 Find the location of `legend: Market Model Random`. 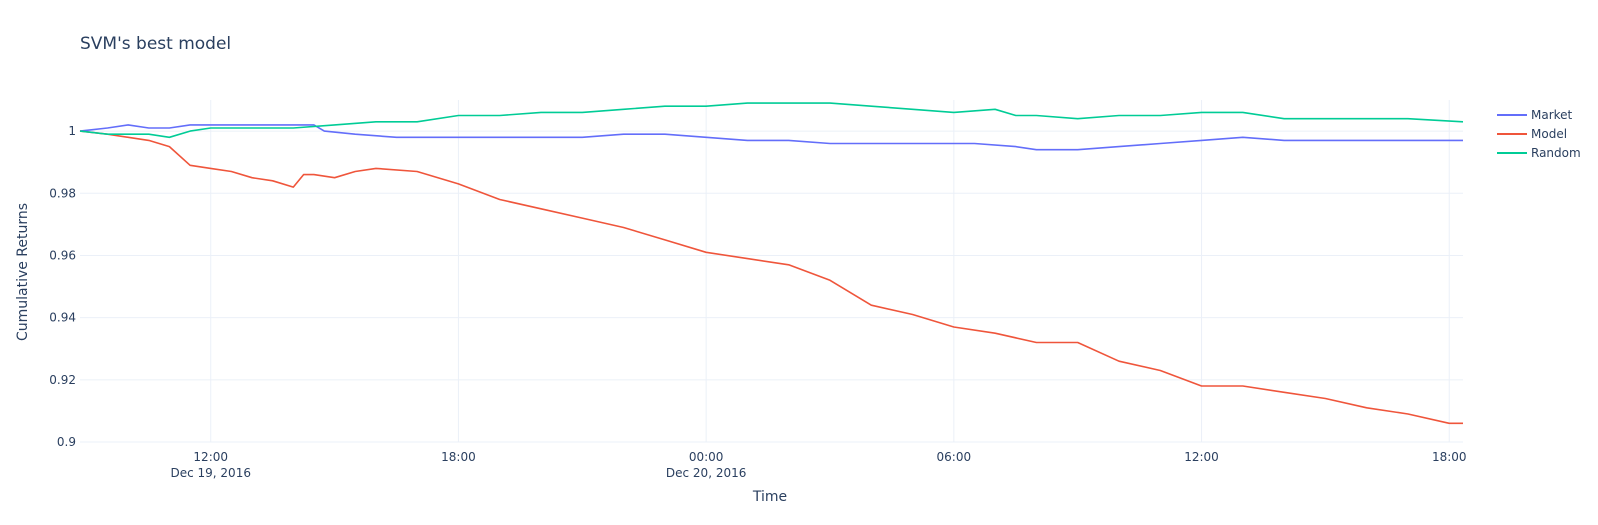

legend: Market Model Random is located at coordinates (1539, 134).